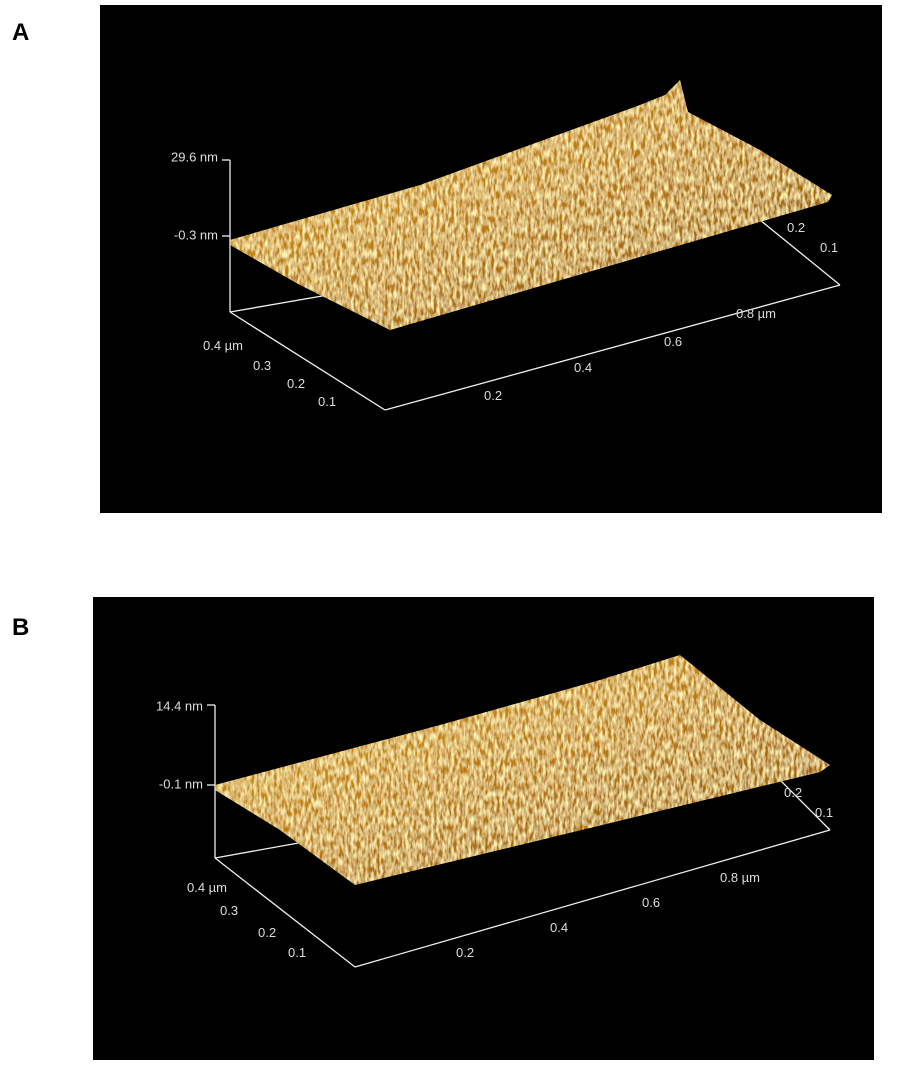  What do you see at coordinates (20, 627) in the screenshot?
I see `panel-label: B` at bounding box center [20, 627].